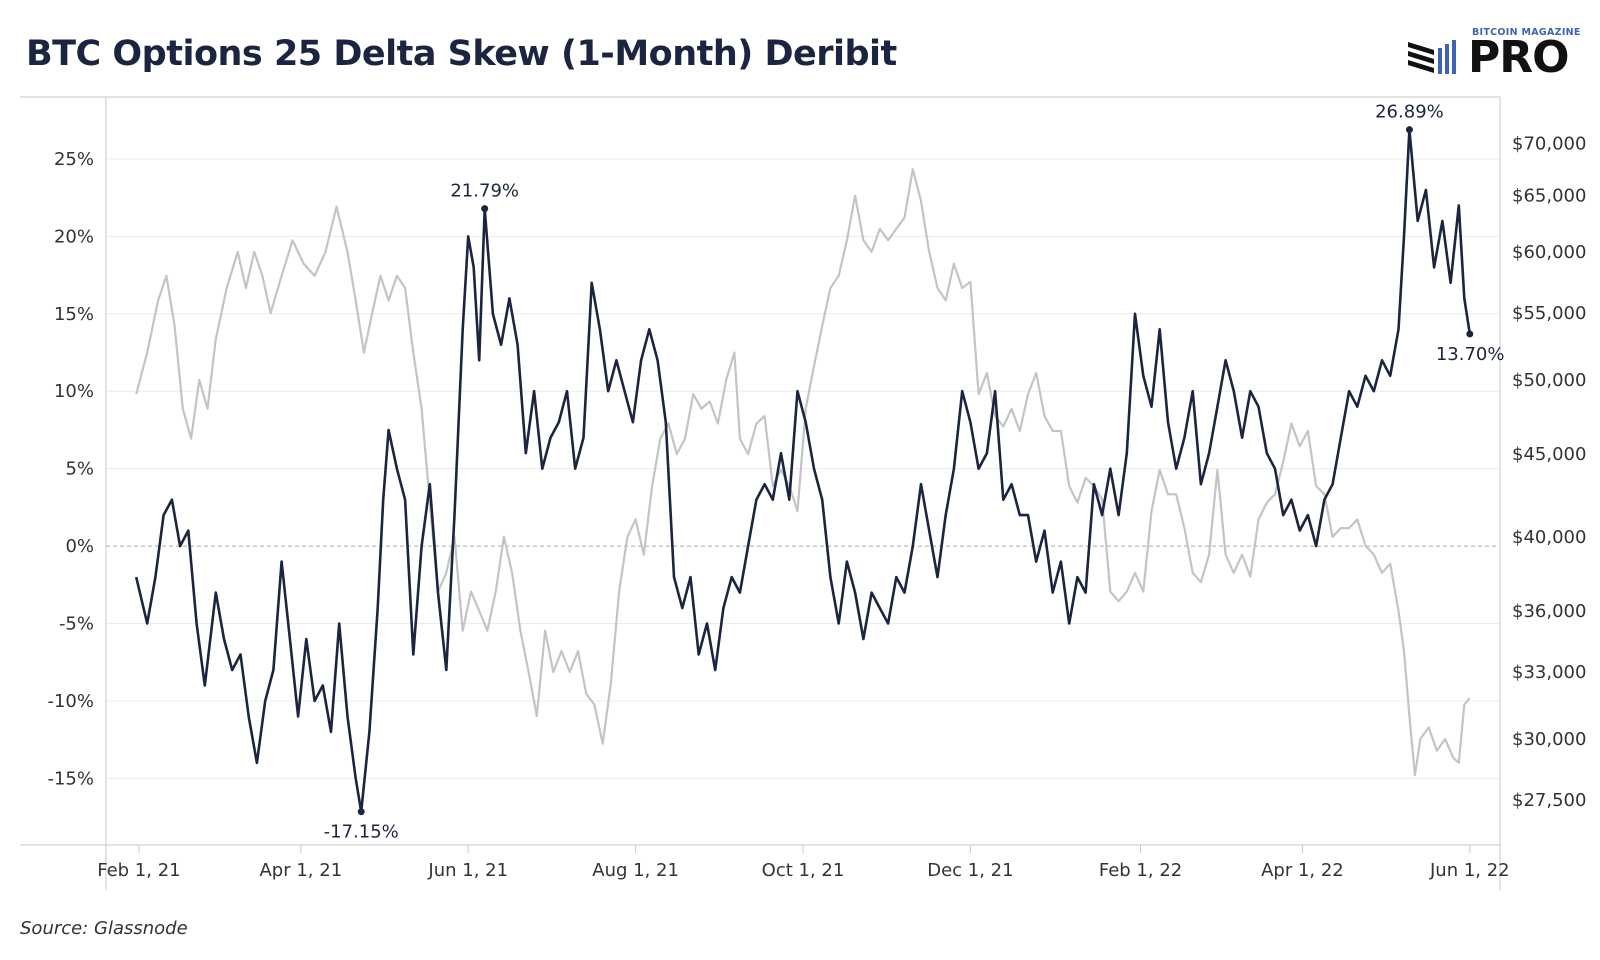  I want to click on x-tick-label: Jun 1, 22, so click(1469, 870).